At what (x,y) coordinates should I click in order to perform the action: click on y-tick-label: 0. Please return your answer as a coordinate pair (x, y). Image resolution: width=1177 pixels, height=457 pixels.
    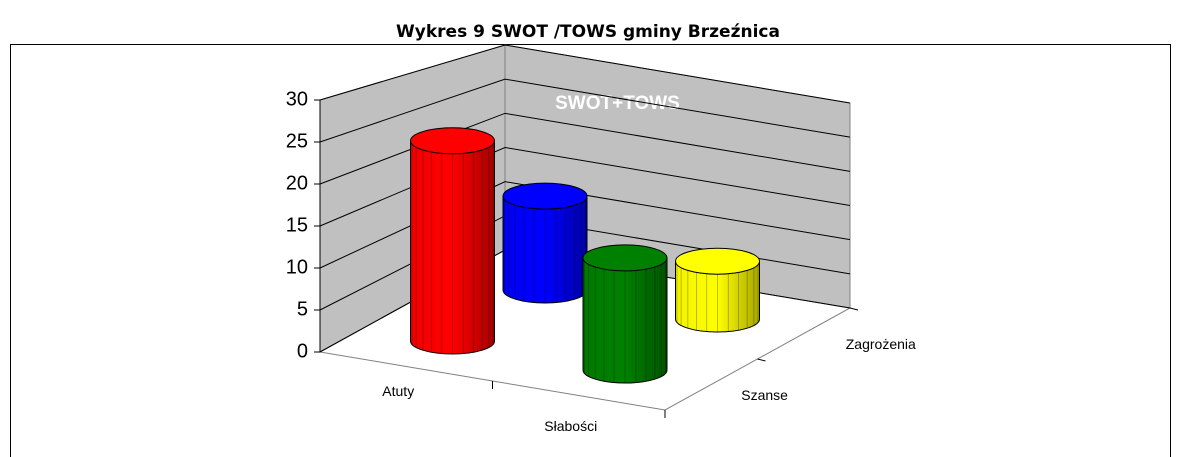
    Looking at the image, I should click on (302, 351).